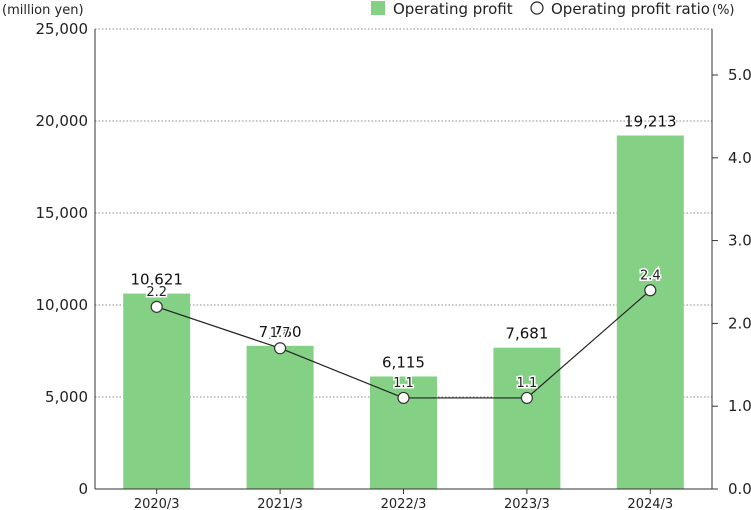 This screenshot has height=510, width=751. I want to click on ratio-value-label: 1.7, so click(280, 333).